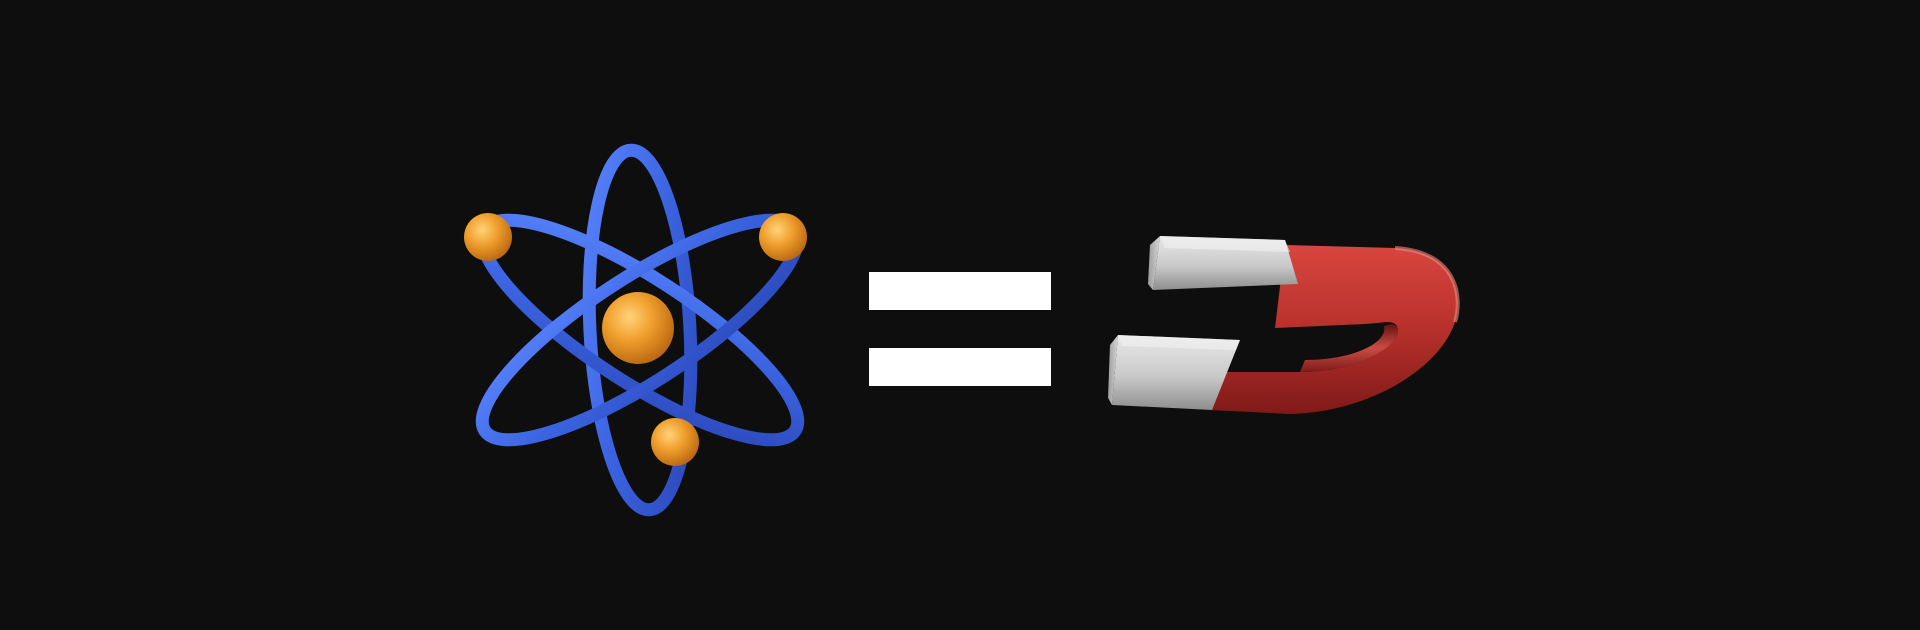 This screenshot has width=1920, height=630. What do you see at coordinates (675, 442) in the screenshot?
I see `electron-bottom` at bounding box center [675, 442].